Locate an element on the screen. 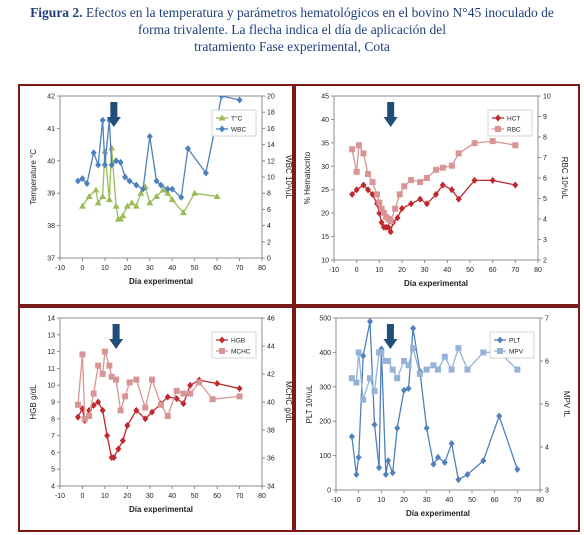  x-axis-title: Día experimental is located at coordinates (438, 513).